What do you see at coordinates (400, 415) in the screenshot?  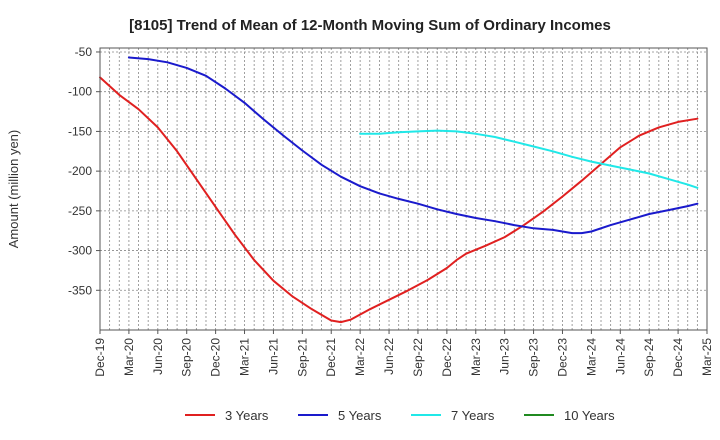 I see `legend: 3 Years 5 Years 7 Years 10 Years` at bounding box center [400, 415].